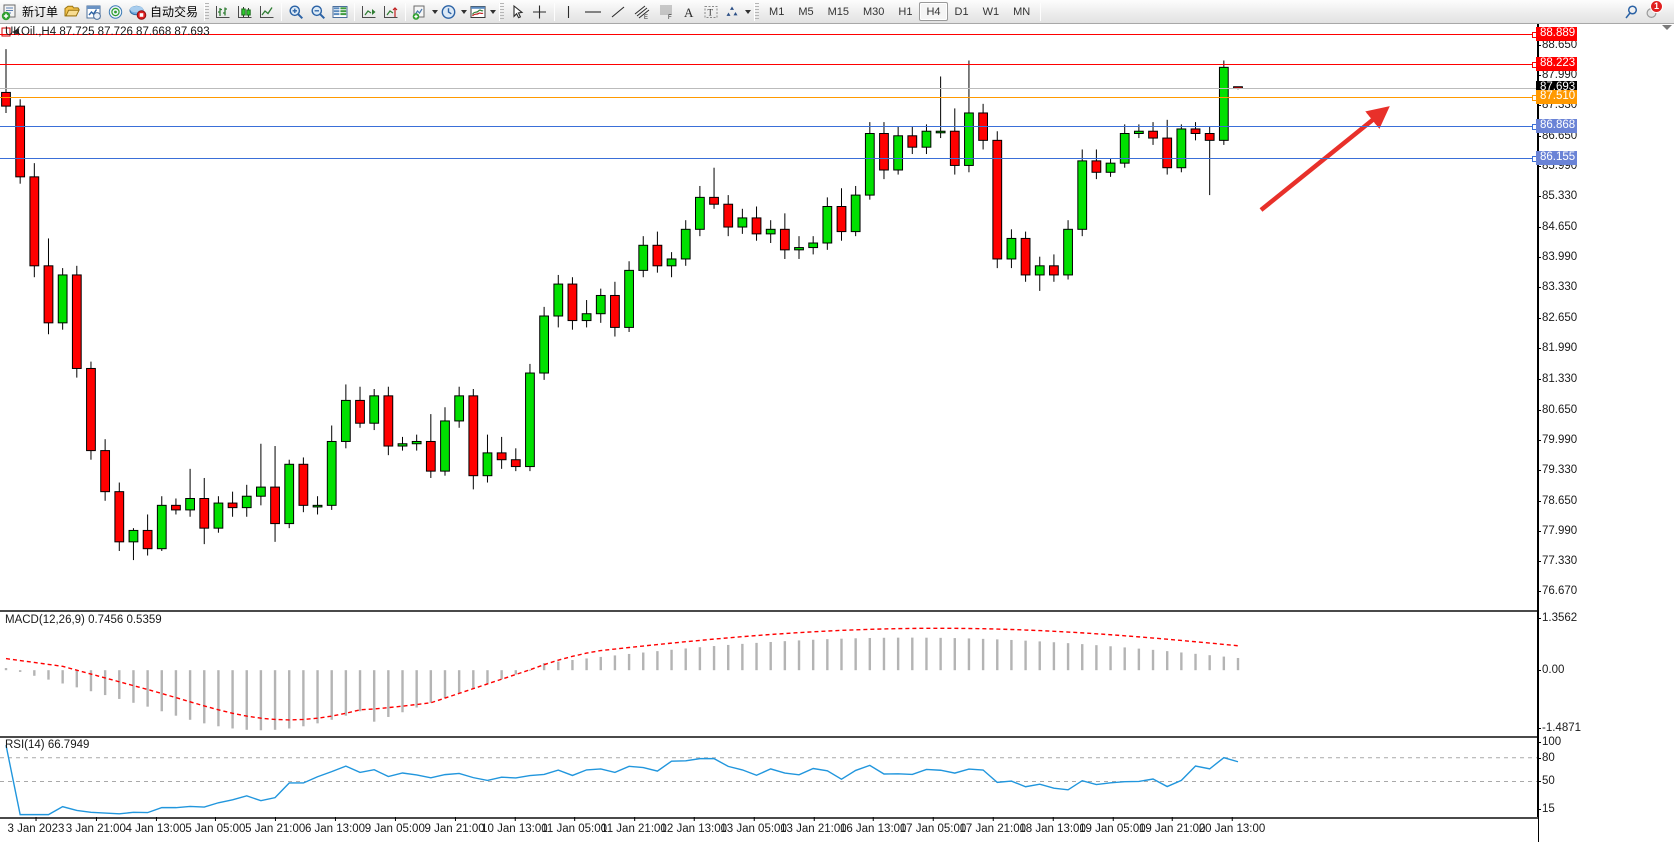 The height and width of the screenshot is (842, 1674). What do you see at coordinates (267, 12) in the screenshot?
I see `line-chart-button` at bounding box center [267, 12].